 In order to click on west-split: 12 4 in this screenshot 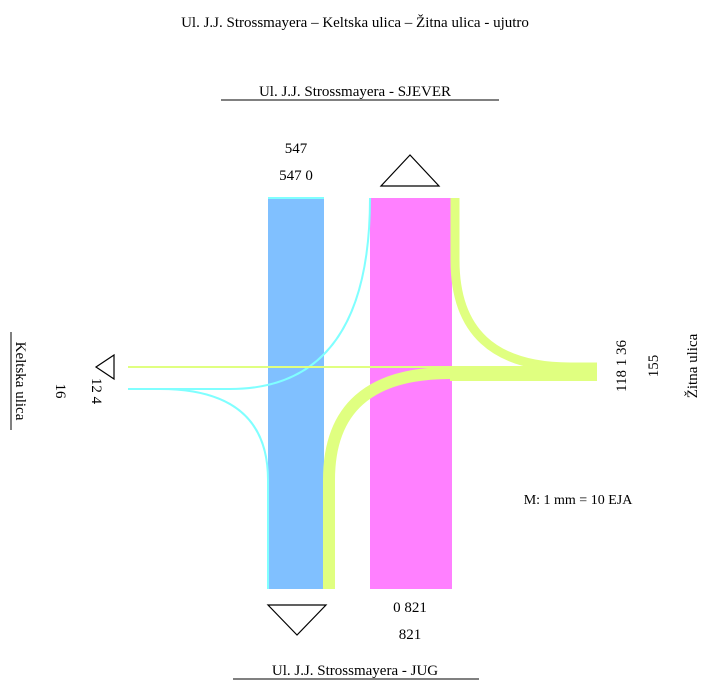, I will do `click(96, 391)`.